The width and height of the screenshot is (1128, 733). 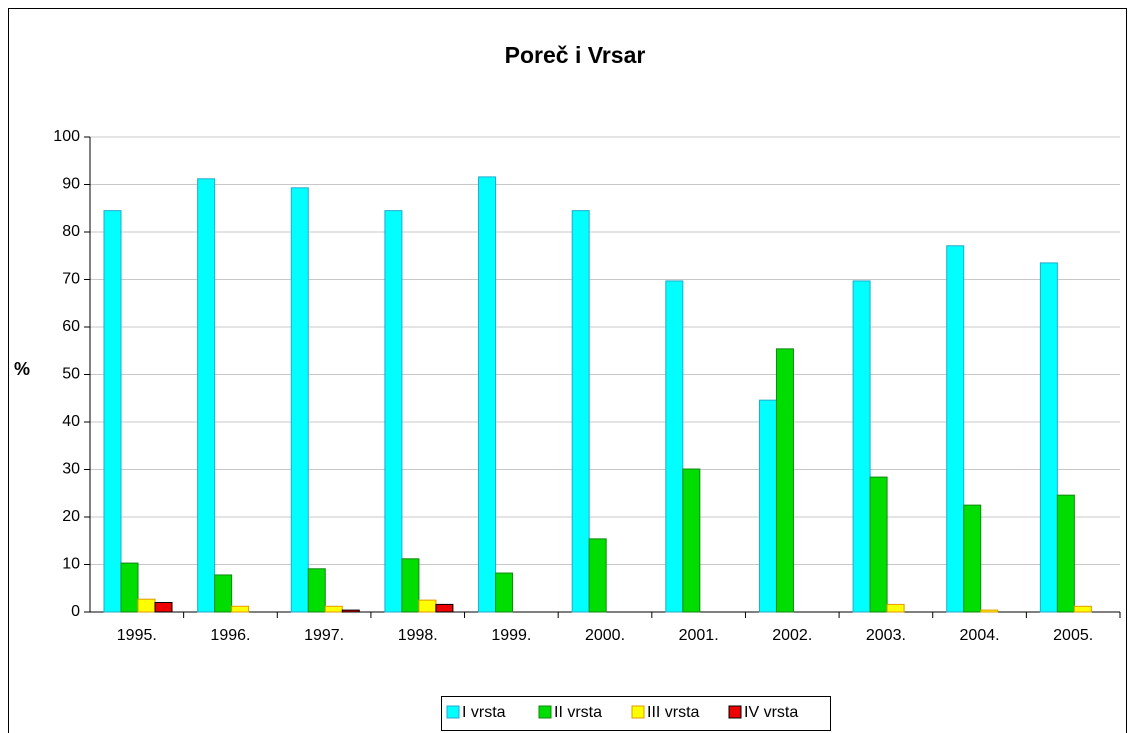 I want to click on x-tick-label: 1996., so click(x=230, y=635).